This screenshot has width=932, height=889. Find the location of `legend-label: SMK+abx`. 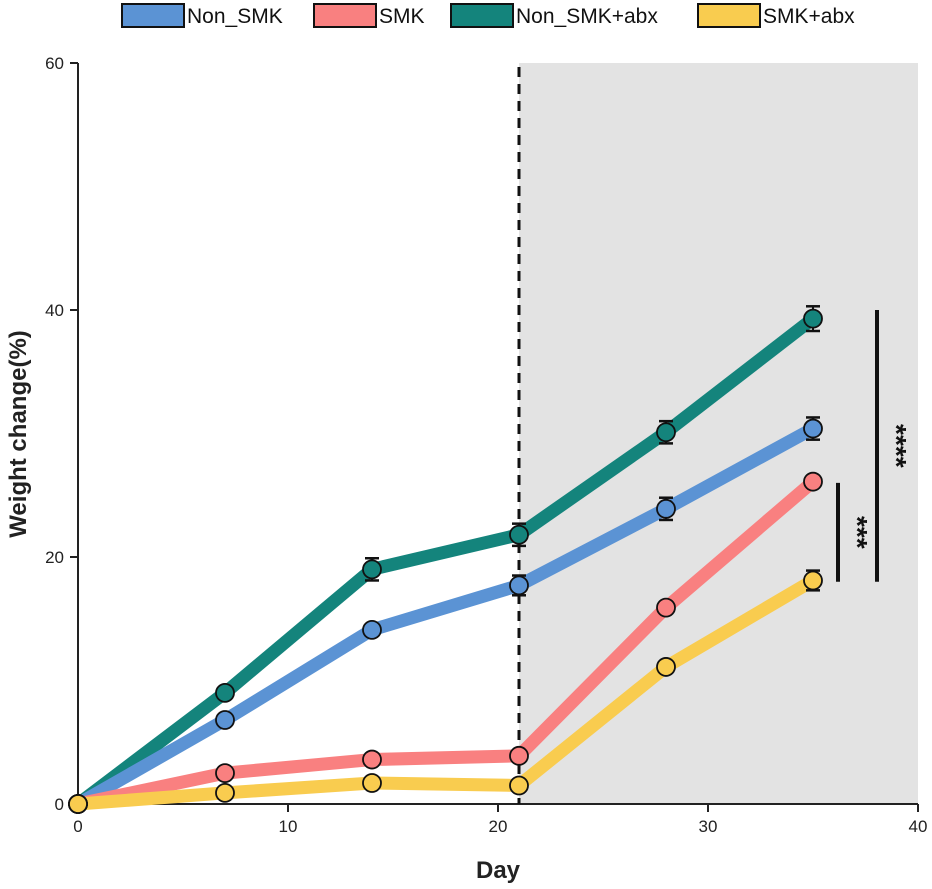

legend-label: SMK+abx is located at coordinates (809, 16).